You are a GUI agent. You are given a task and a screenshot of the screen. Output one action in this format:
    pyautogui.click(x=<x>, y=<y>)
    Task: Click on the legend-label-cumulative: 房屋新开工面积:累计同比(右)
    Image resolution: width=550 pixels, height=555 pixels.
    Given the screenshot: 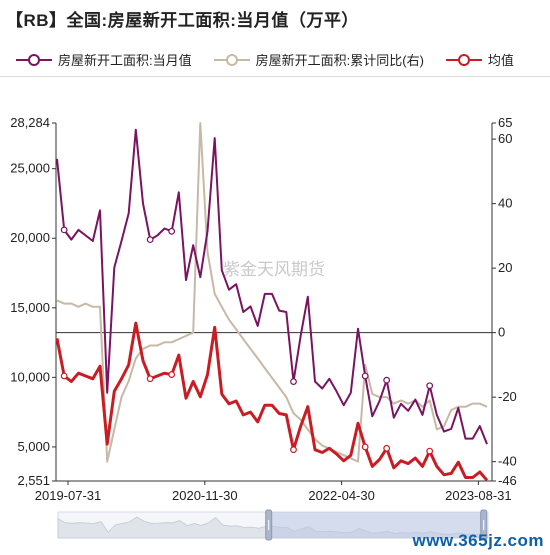 What is the action you would take?
    pyautogui.click(x=339, y=60)
    